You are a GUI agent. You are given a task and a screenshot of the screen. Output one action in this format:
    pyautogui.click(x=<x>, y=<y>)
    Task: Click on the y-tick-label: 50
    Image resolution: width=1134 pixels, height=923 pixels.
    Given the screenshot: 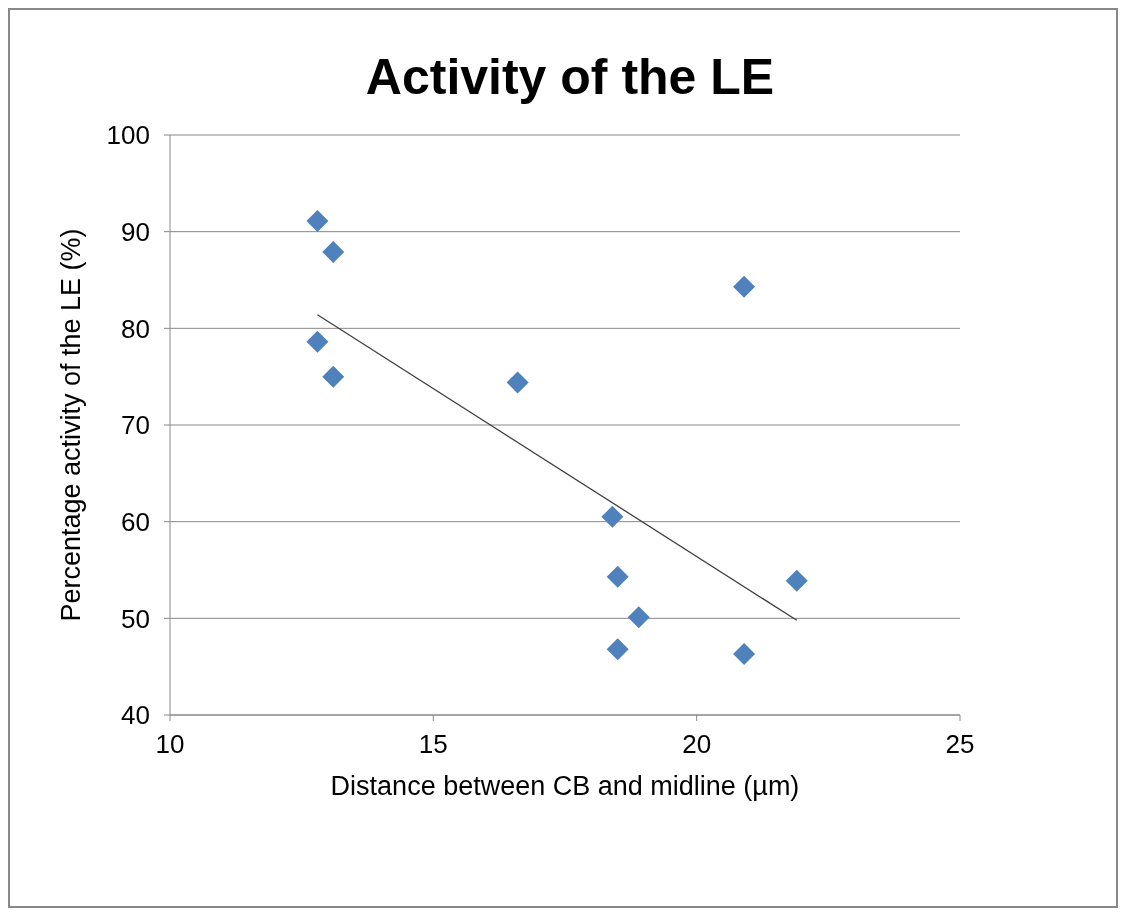 What is the action you would take?
    pyautogui.click(x=135, y=618)
    